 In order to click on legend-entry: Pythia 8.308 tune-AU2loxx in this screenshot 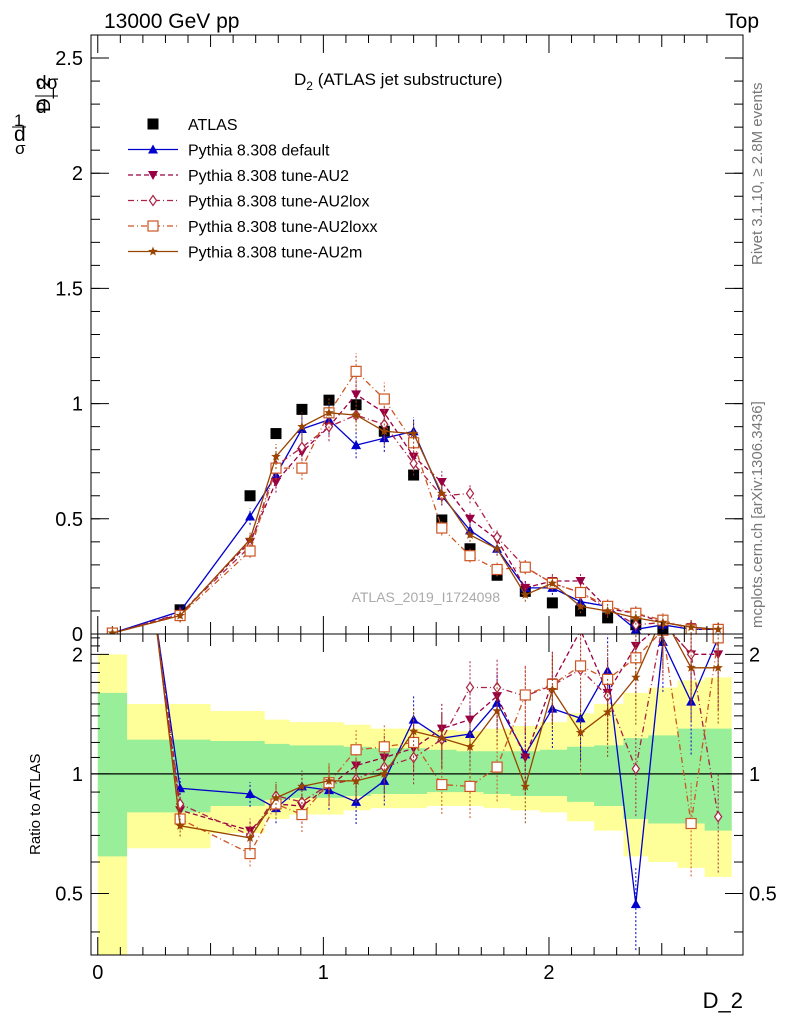, I will do `click(252, 227)`.